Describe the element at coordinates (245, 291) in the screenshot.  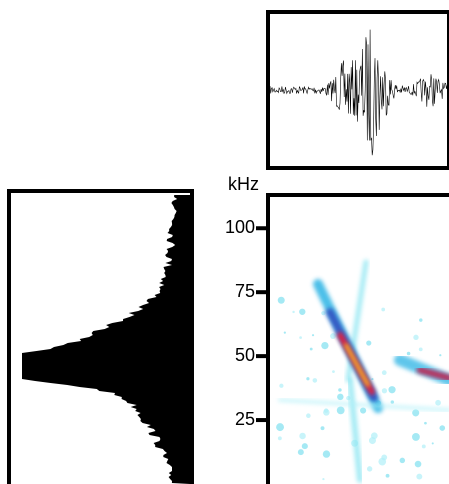
I see `y-tick-label: 75` at that location.